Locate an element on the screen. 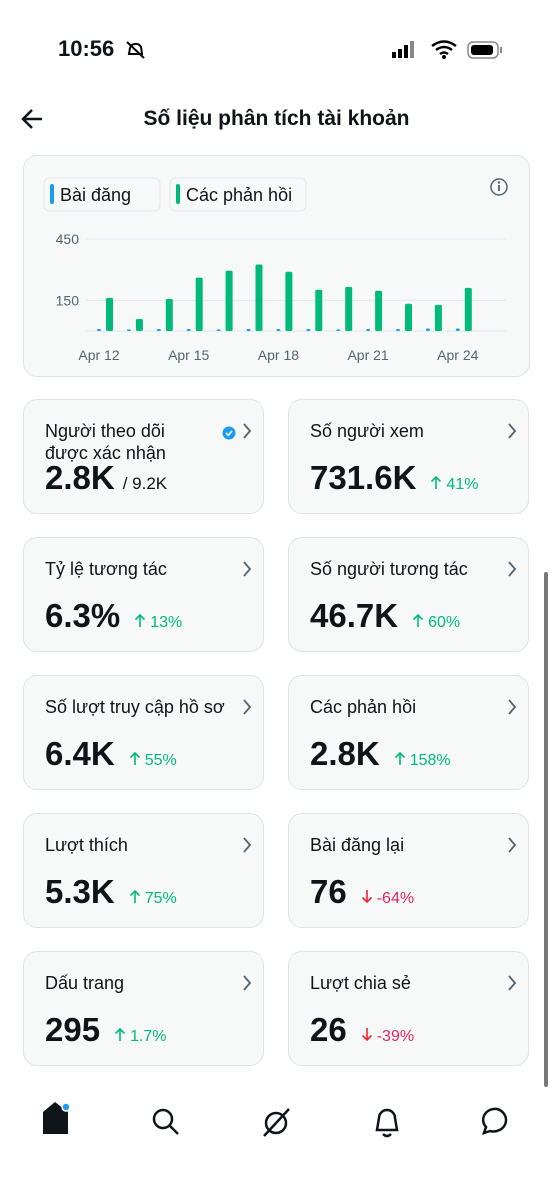 The width and height of the screenshot is (553, 1200). metric-change: 55% is located at coordinates (153, 760).